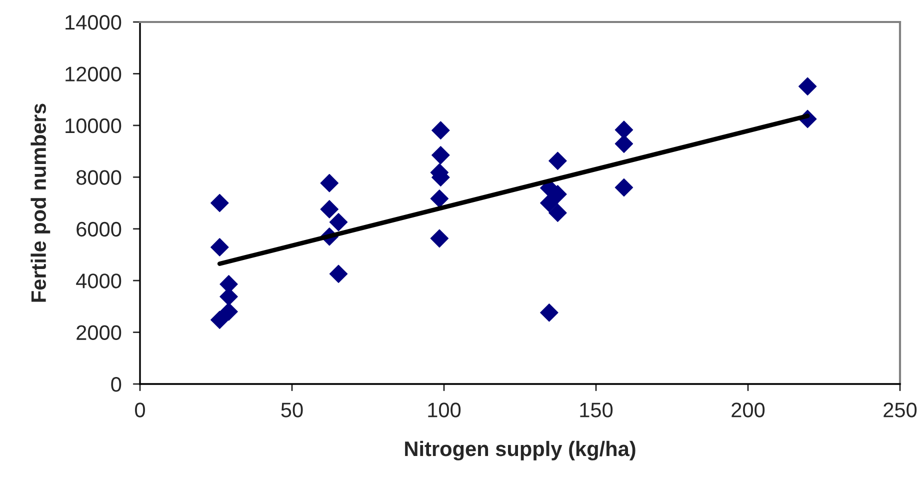 Image resolution: width=922 pixels, height=479 pixels. Describe the element at coordinates (748, 410) in the screenshot. I see `x-tick-label: 200` at that location.